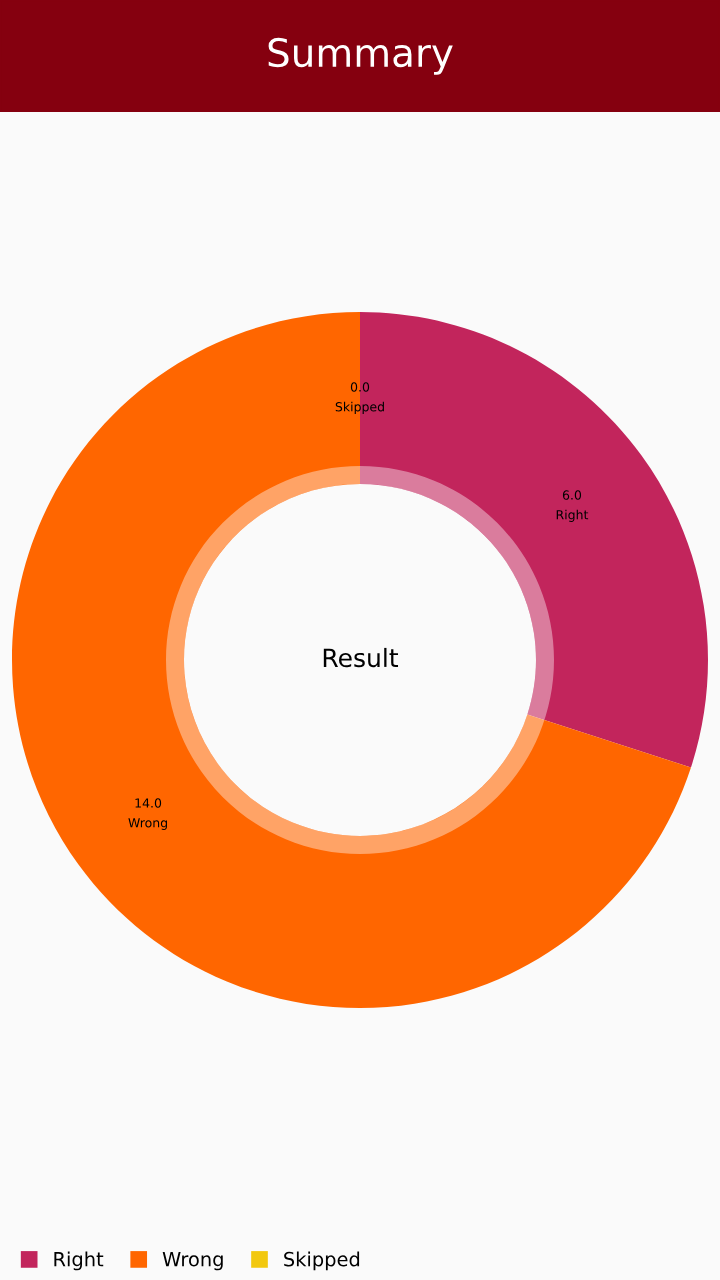 Image resolution: width=720 pixels, height=1280 pixels. I want to click on chart-title: Summary, so click(360, 56).